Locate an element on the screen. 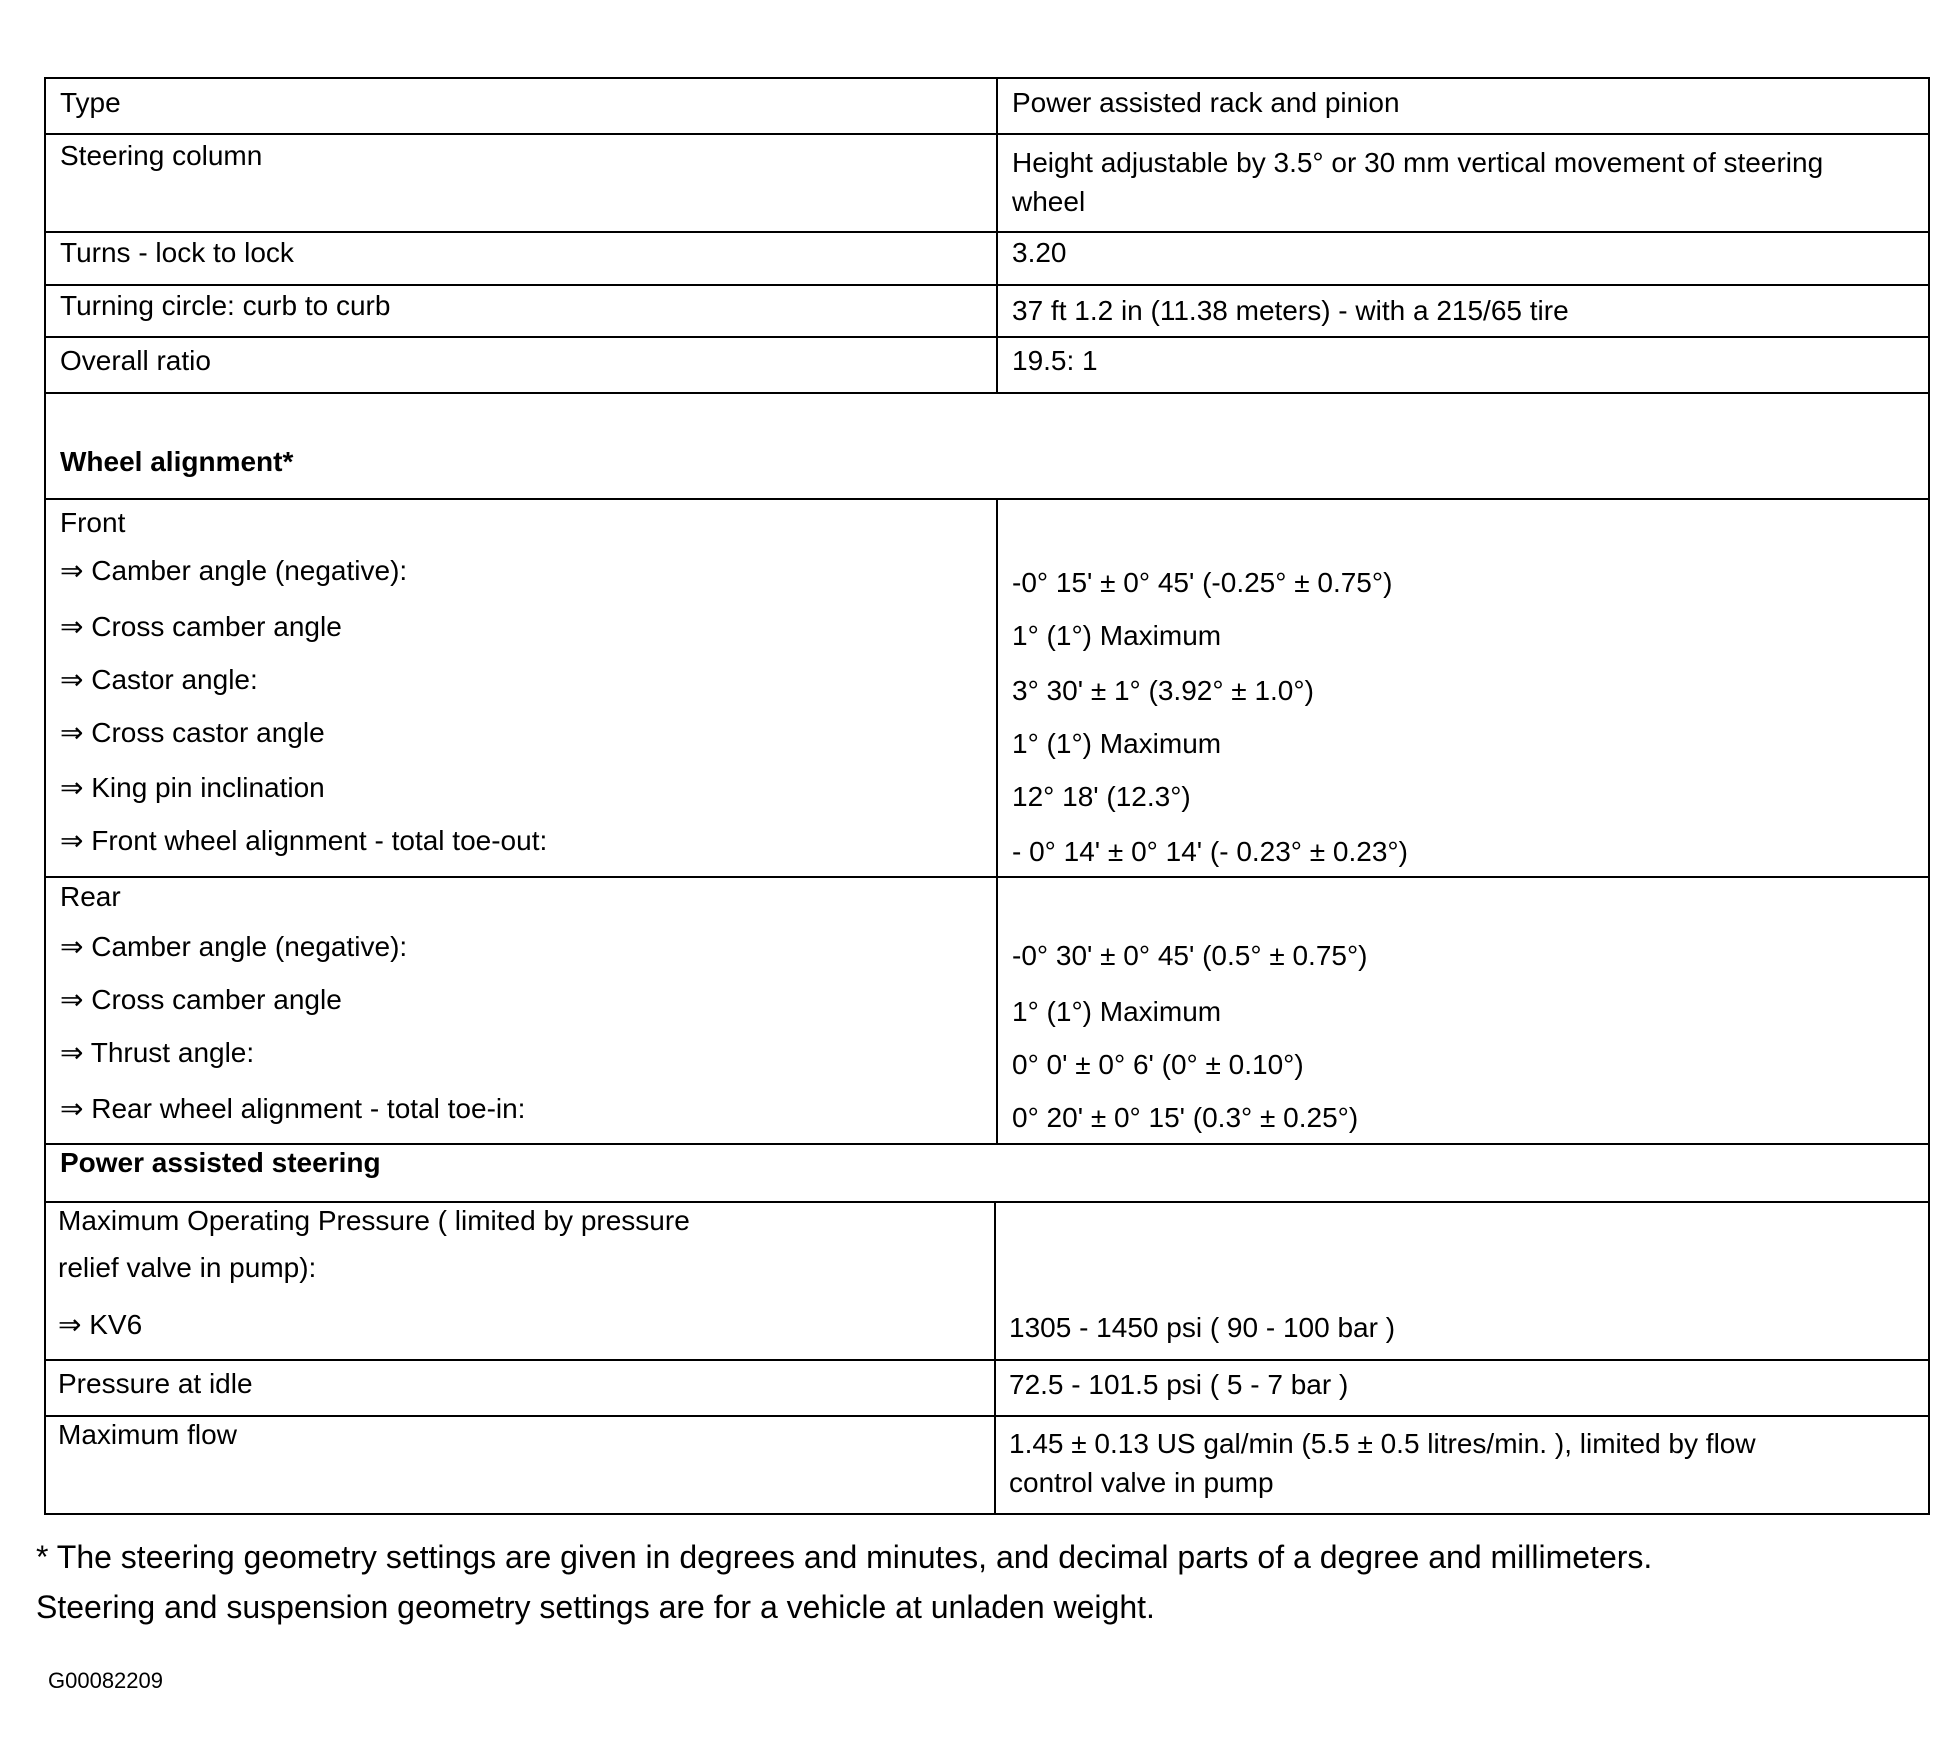 The height and width of the screenshot is (1758, 1957). rear-item-value: 1° (1°) Maximum is located at coordinates (1117, 1011).